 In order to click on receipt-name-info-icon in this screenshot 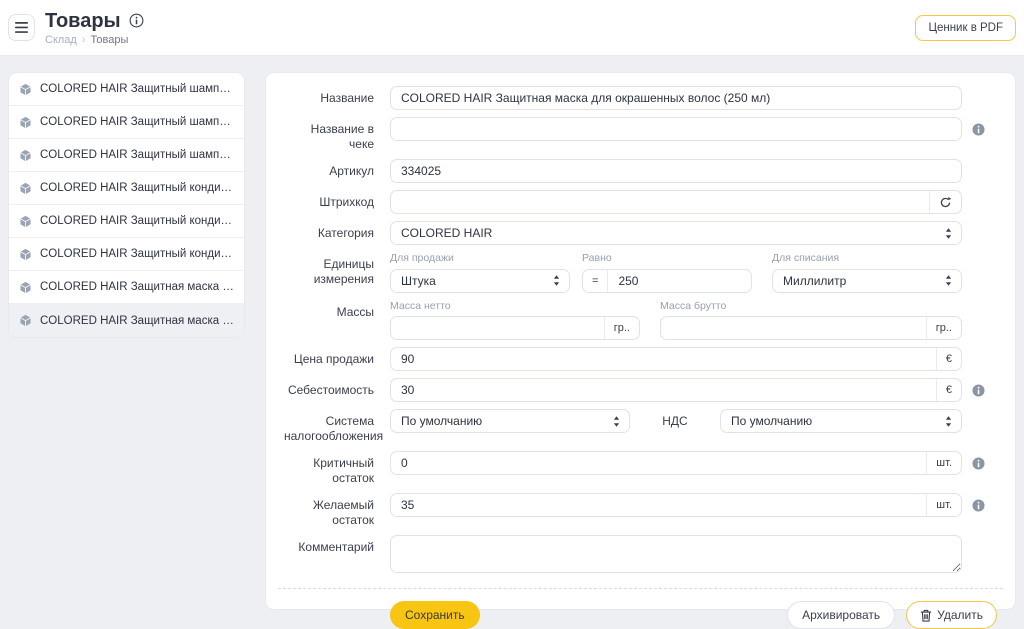, I will do `click(978, 126)`.